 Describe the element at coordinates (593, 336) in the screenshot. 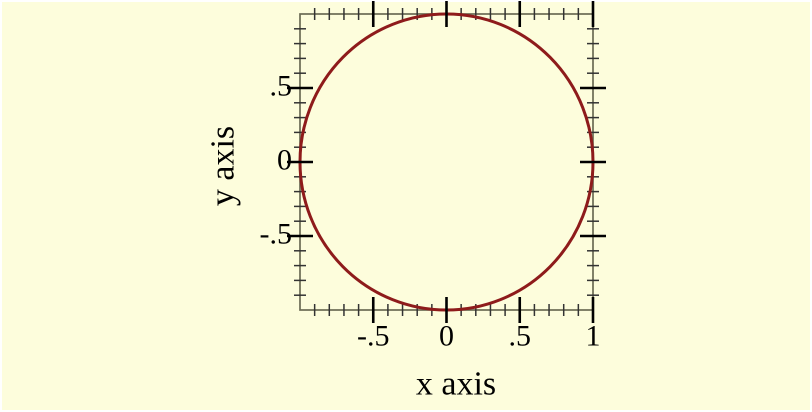

I see `x-tick-label-3: 1` at that location.